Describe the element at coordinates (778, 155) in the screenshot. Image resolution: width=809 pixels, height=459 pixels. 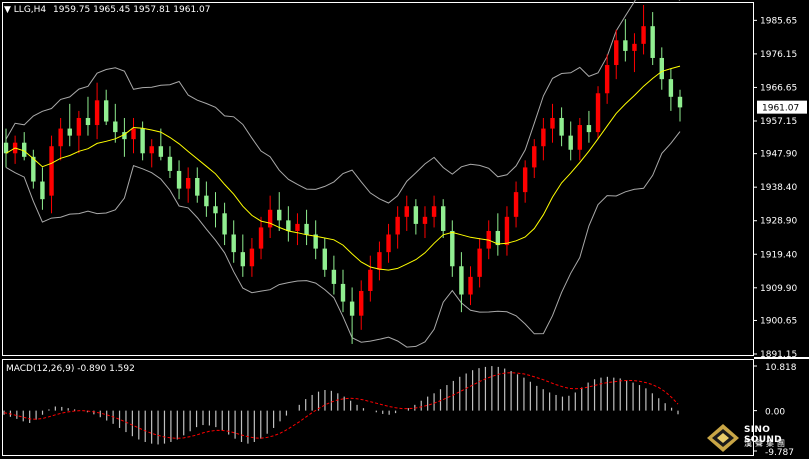
I see `price-tick-label: 1947.90` at that location.